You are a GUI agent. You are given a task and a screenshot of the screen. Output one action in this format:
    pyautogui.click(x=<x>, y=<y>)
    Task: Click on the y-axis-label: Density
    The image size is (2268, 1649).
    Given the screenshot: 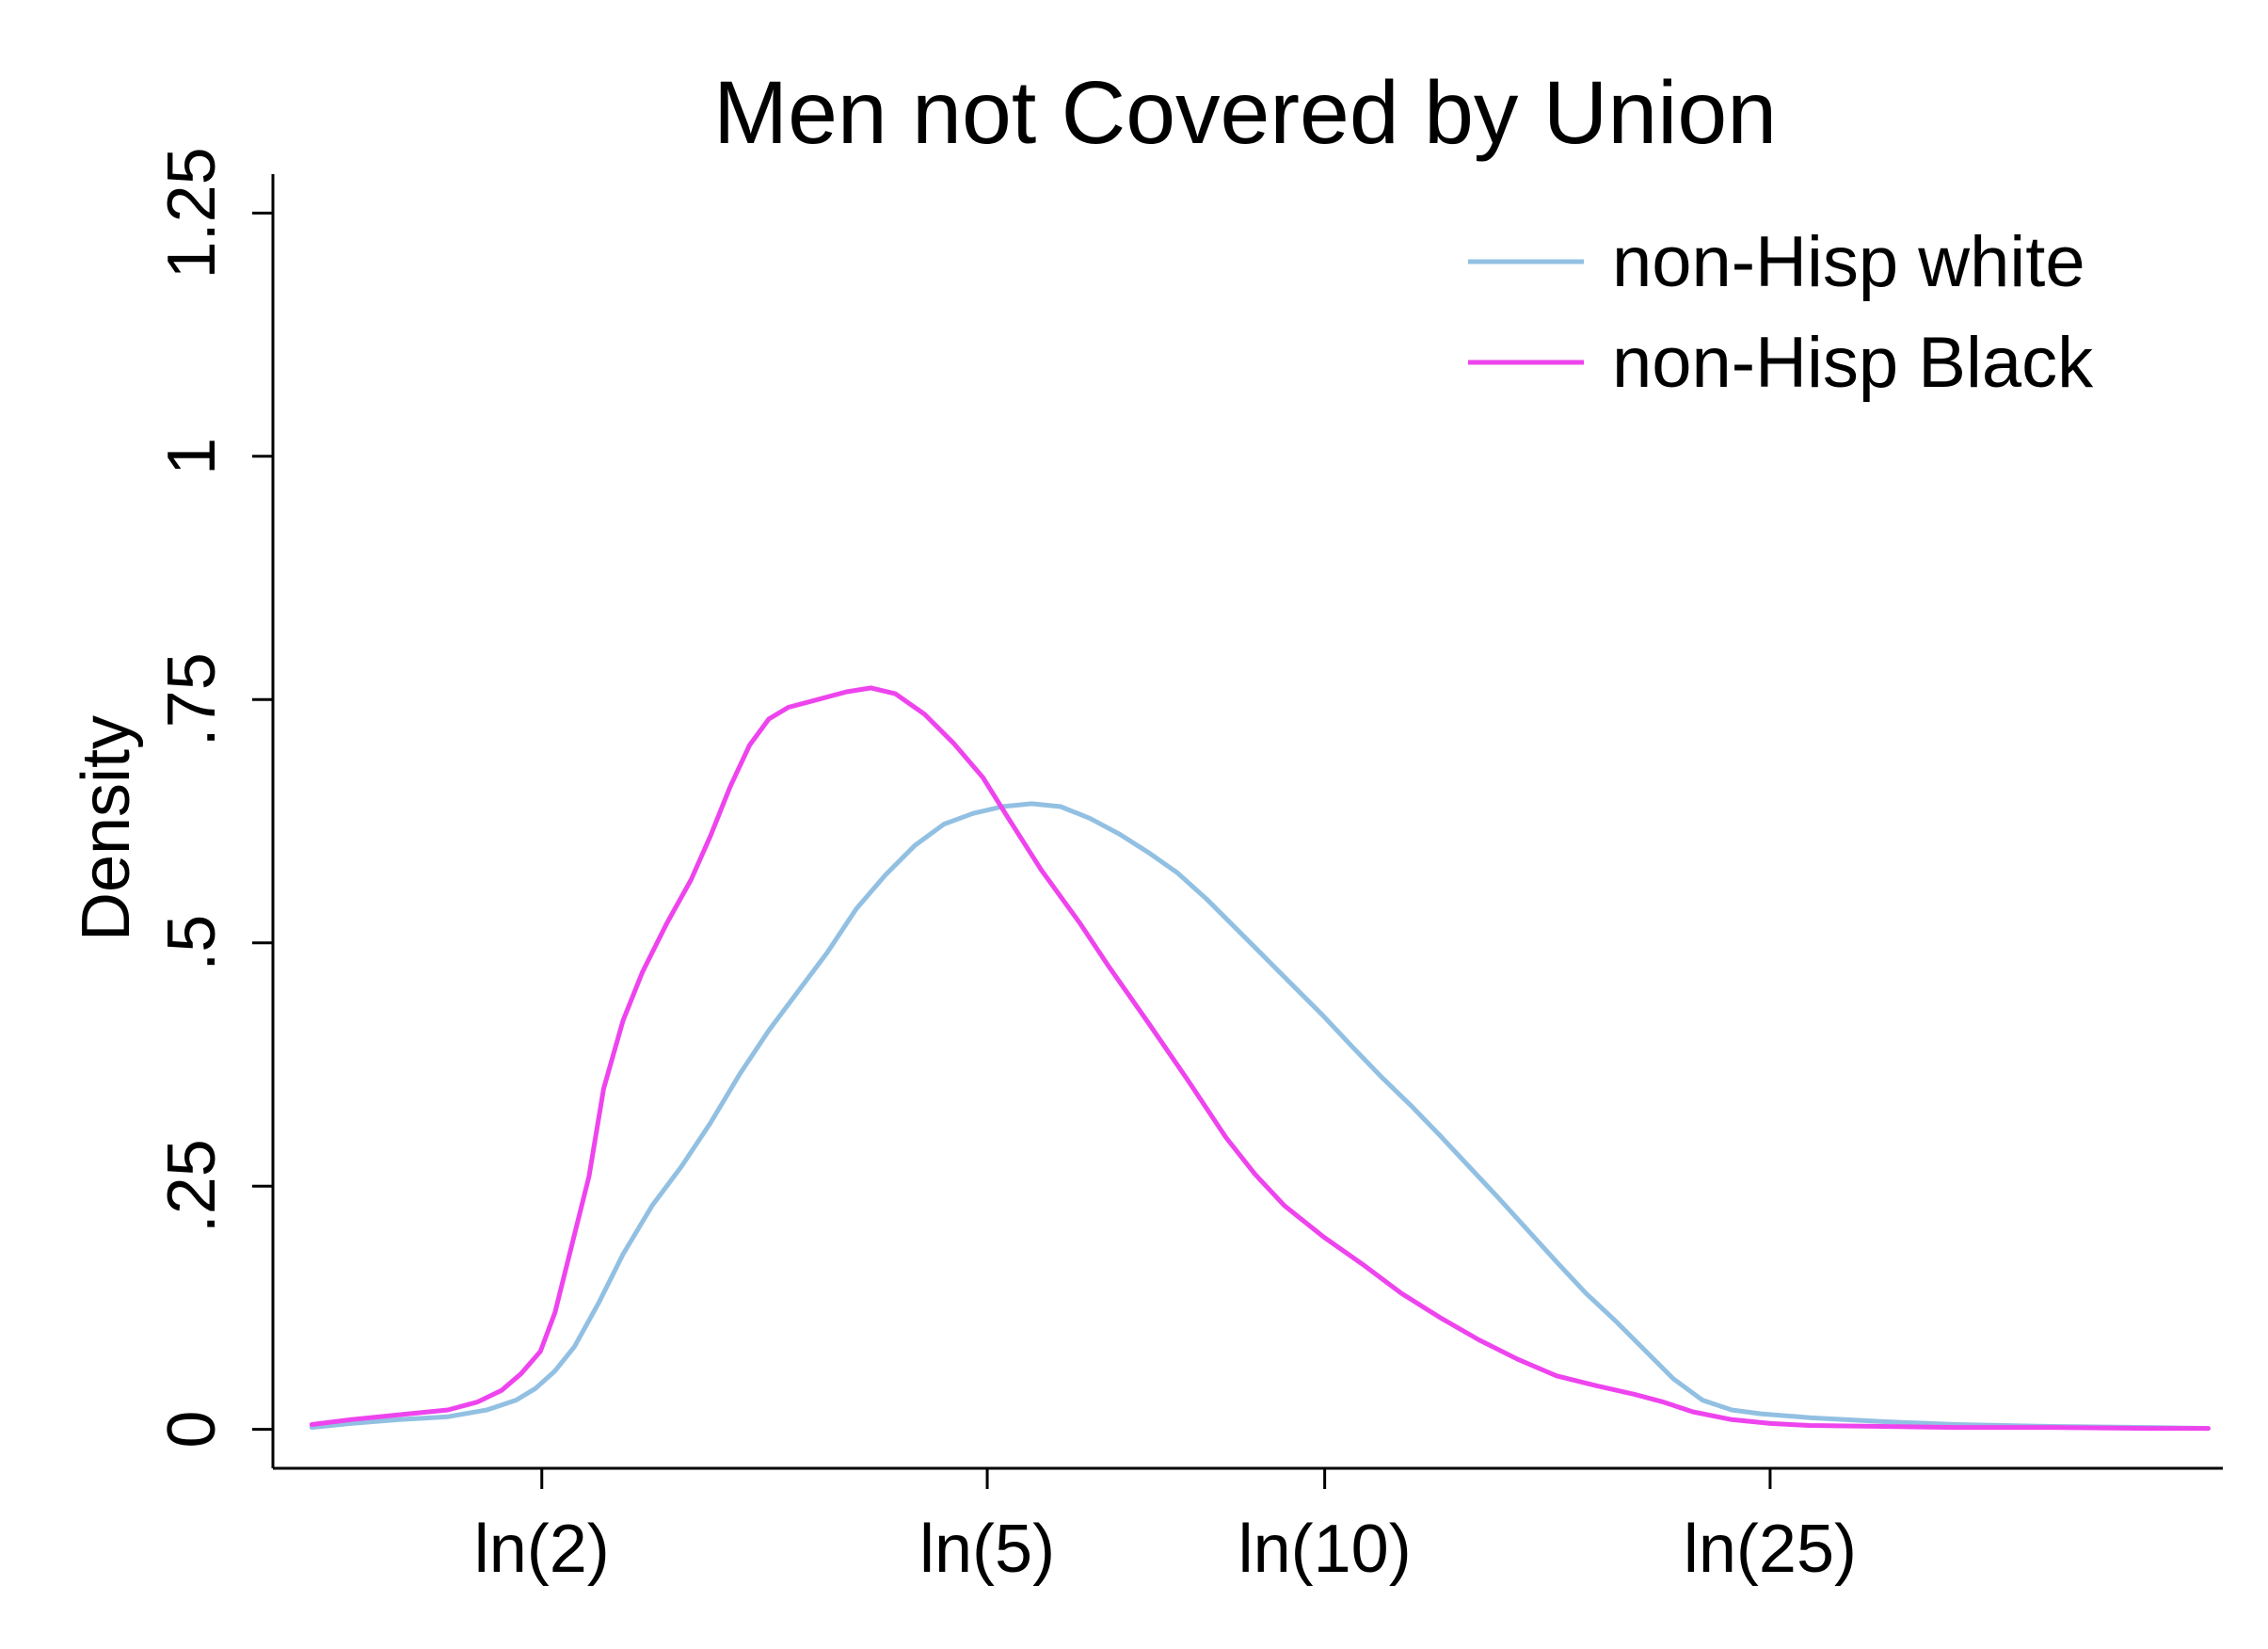 What is the action you would take?
    pyautogui.click(x=106, y=828)
    